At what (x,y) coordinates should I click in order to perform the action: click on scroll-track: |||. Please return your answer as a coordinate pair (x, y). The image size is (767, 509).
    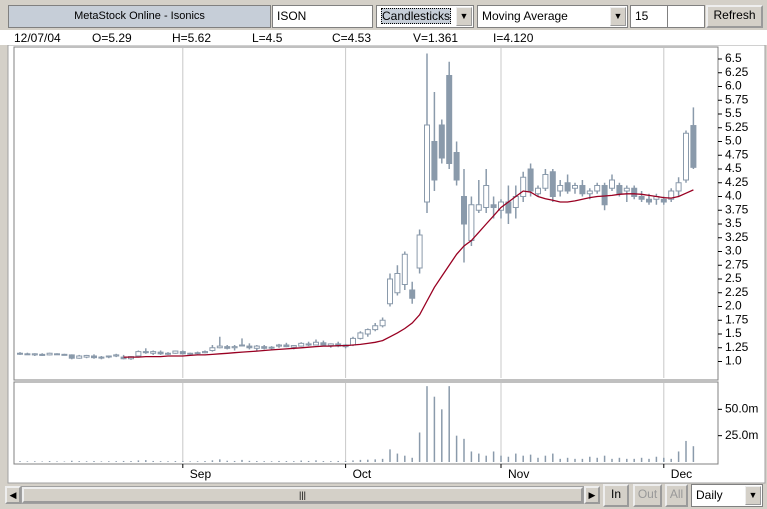
    Looking at the image, I should click on (302, 495).